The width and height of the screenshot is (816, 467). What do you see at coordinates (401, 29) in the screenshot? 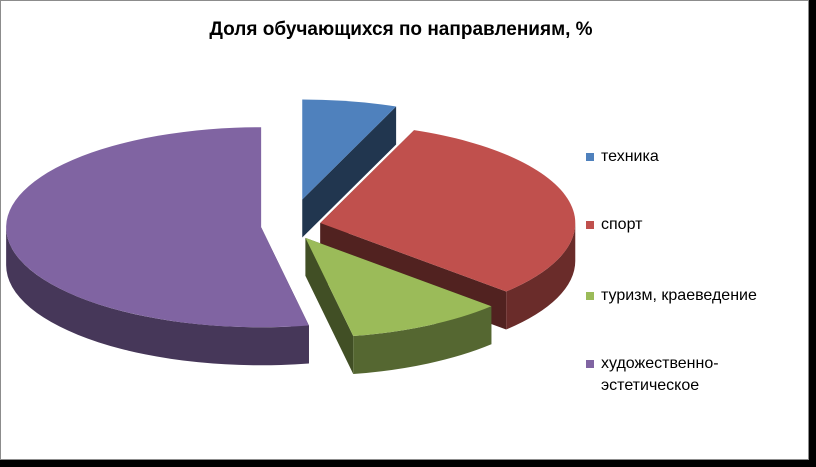
I see `chart-title: Доля обучающихся по направлениям, %` at bounding box center [401, 29].